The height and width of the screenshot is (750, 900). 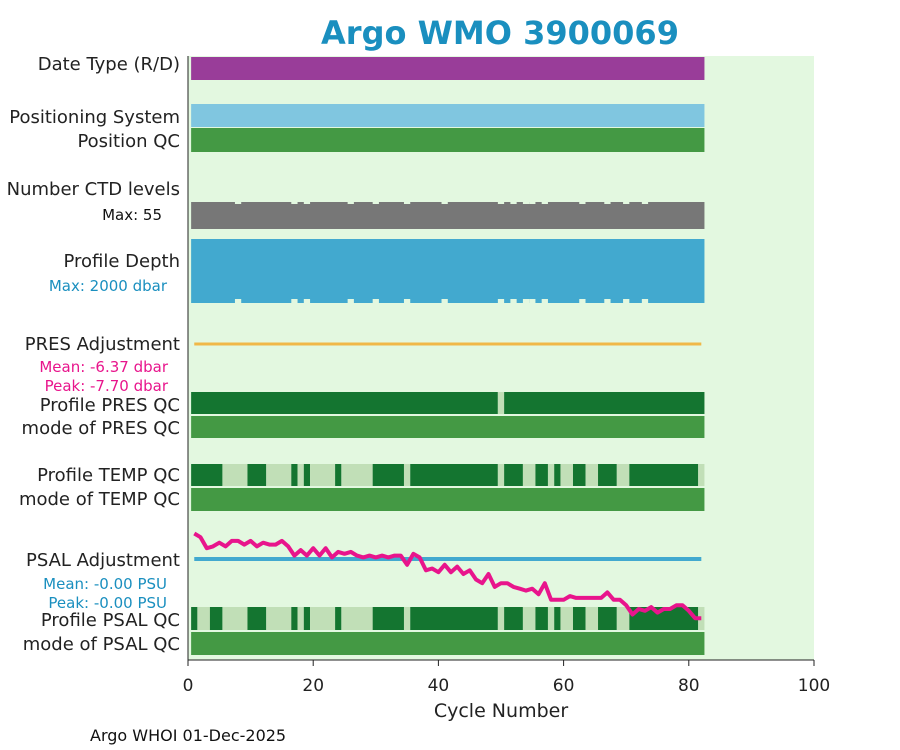 I want to click on position-qc-bar, so click(x=448, y=140).